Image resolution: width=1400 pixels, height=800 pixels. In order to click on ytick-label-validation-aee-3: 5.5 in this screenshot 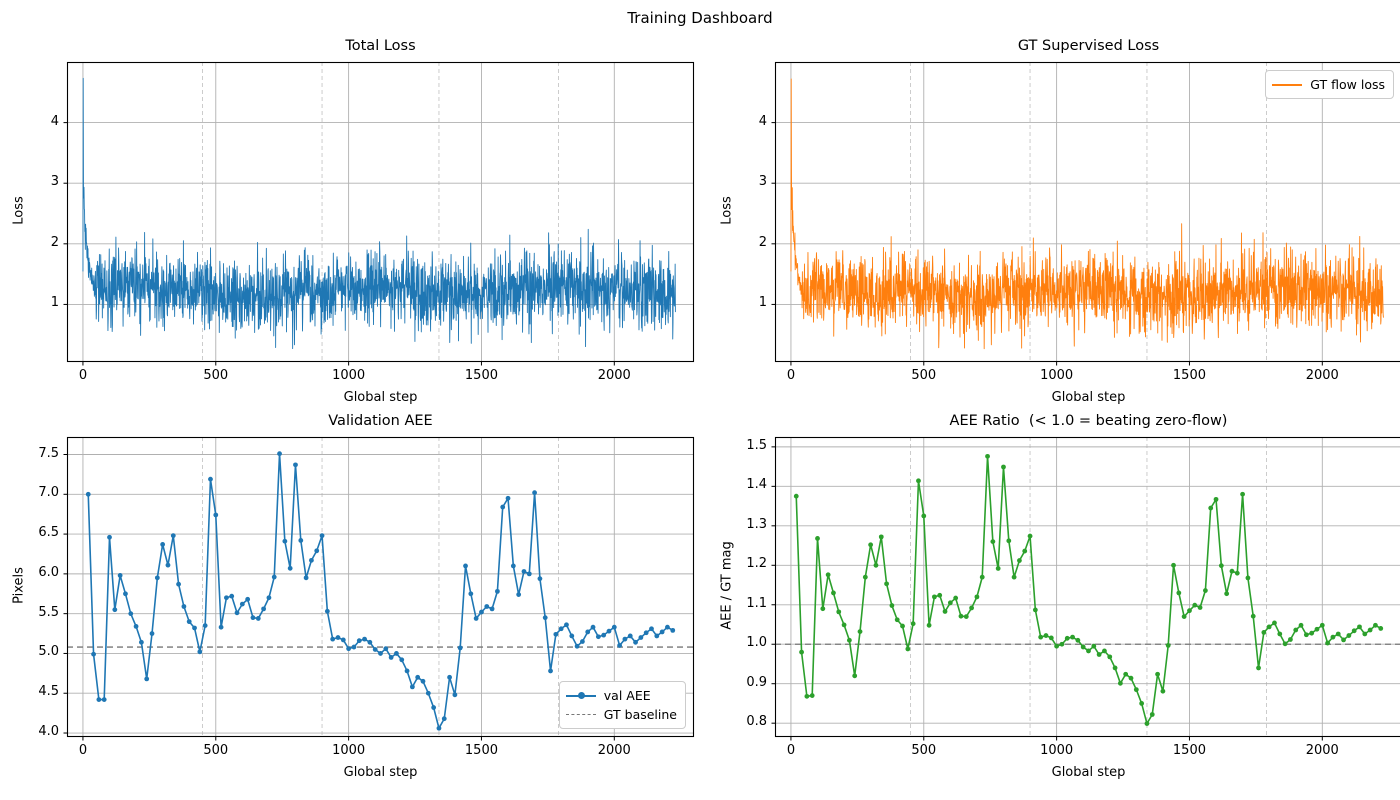, I will do `click(48, 612)`.